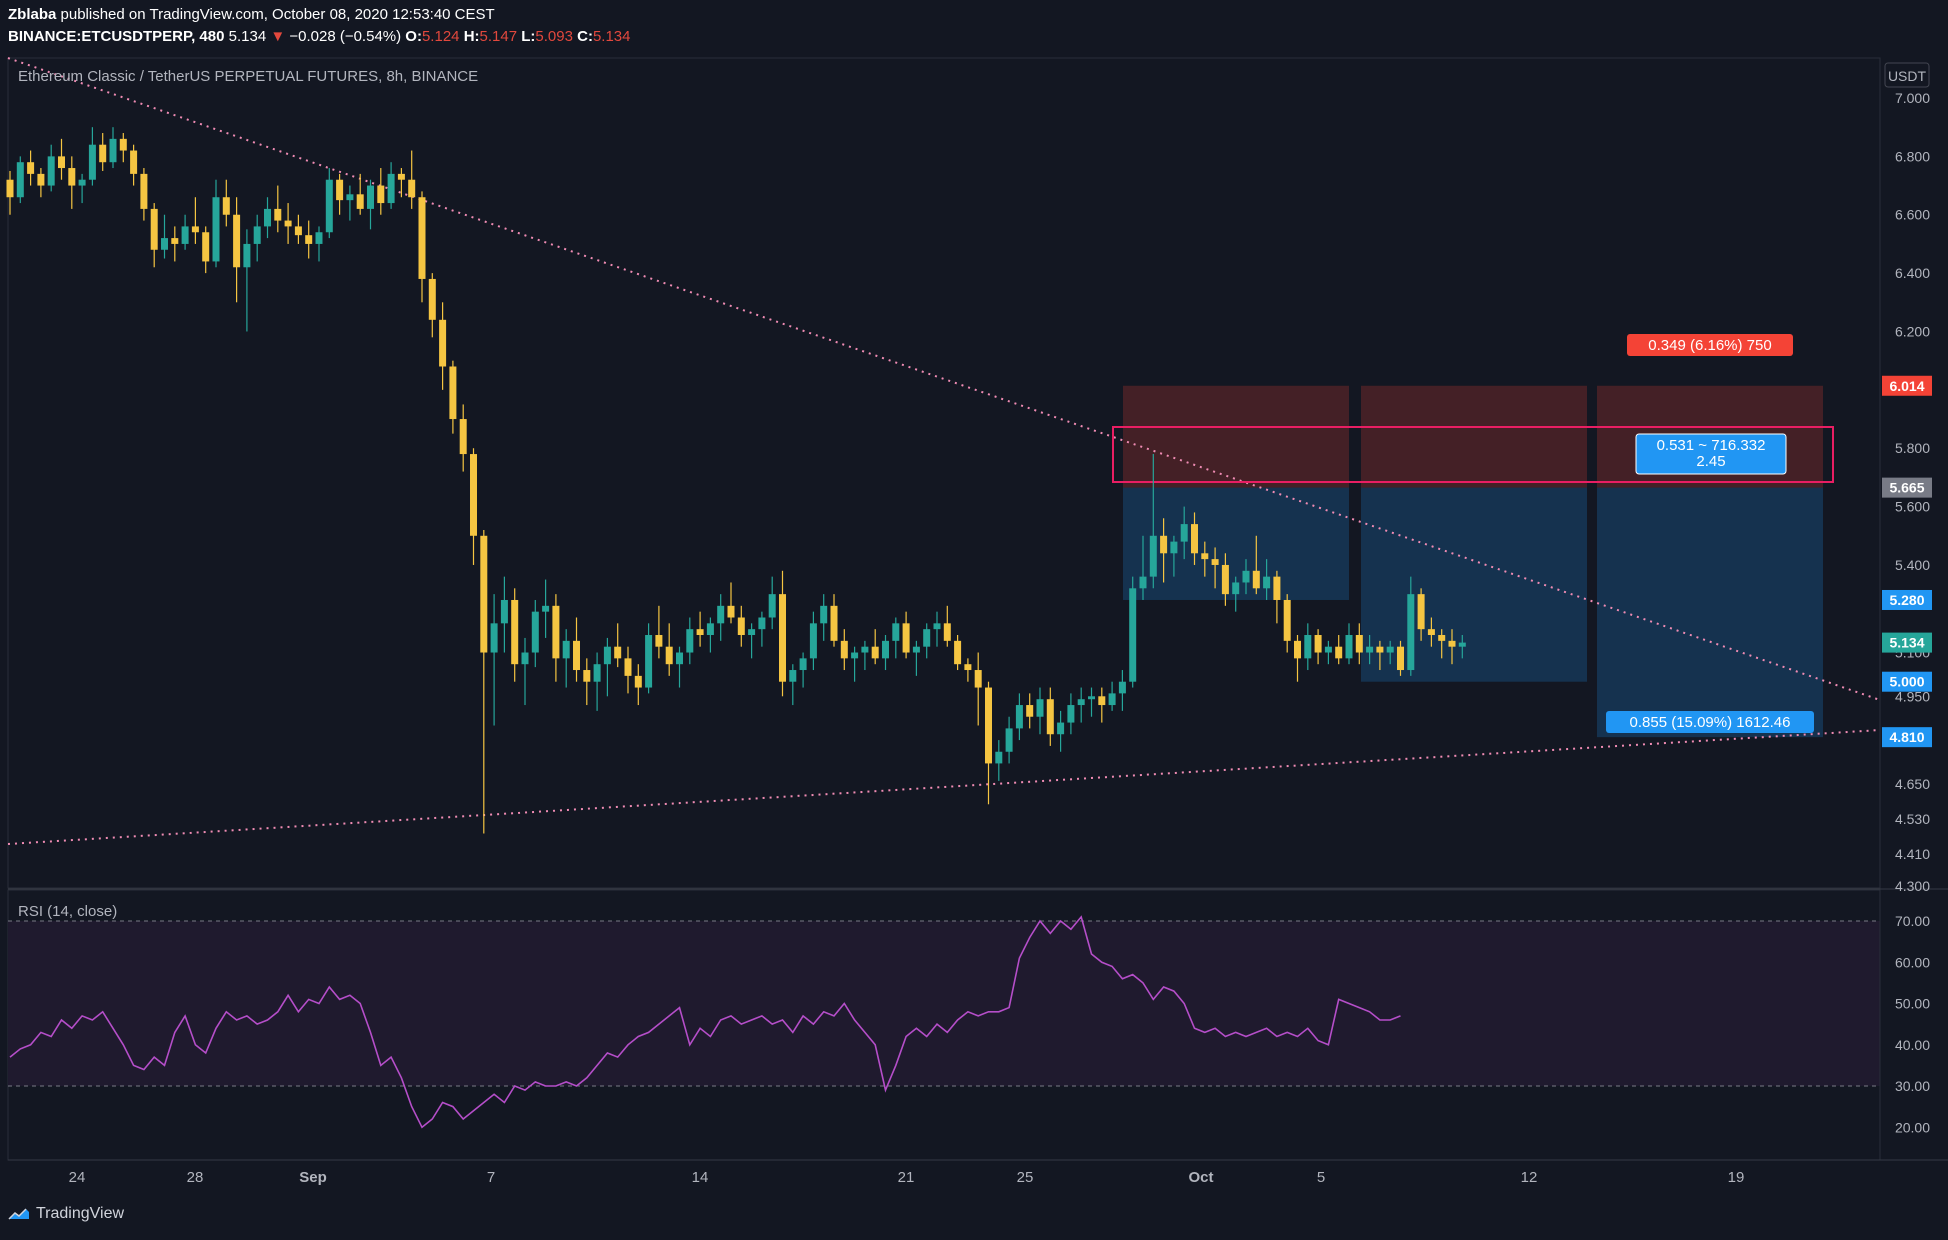 The width and height of the screenshot is (1948, 1240). I want to click on author-name: Zblaba, so click(32, 14).